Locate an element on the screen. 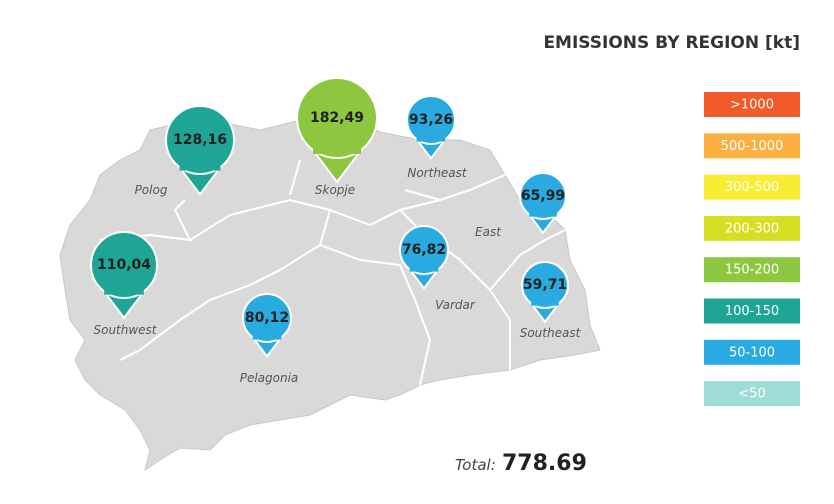 This screenshot has width=834, height=504. pin-value: 59,71 is located at coordinates (545, 285).